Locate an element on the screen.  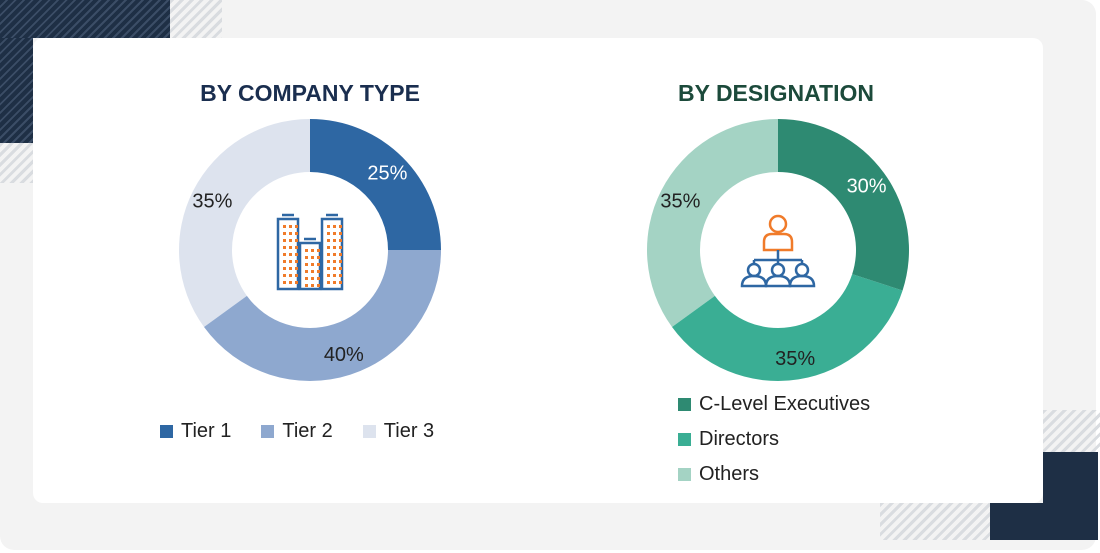
donut-slice-others is located at coordinates (712, 223).